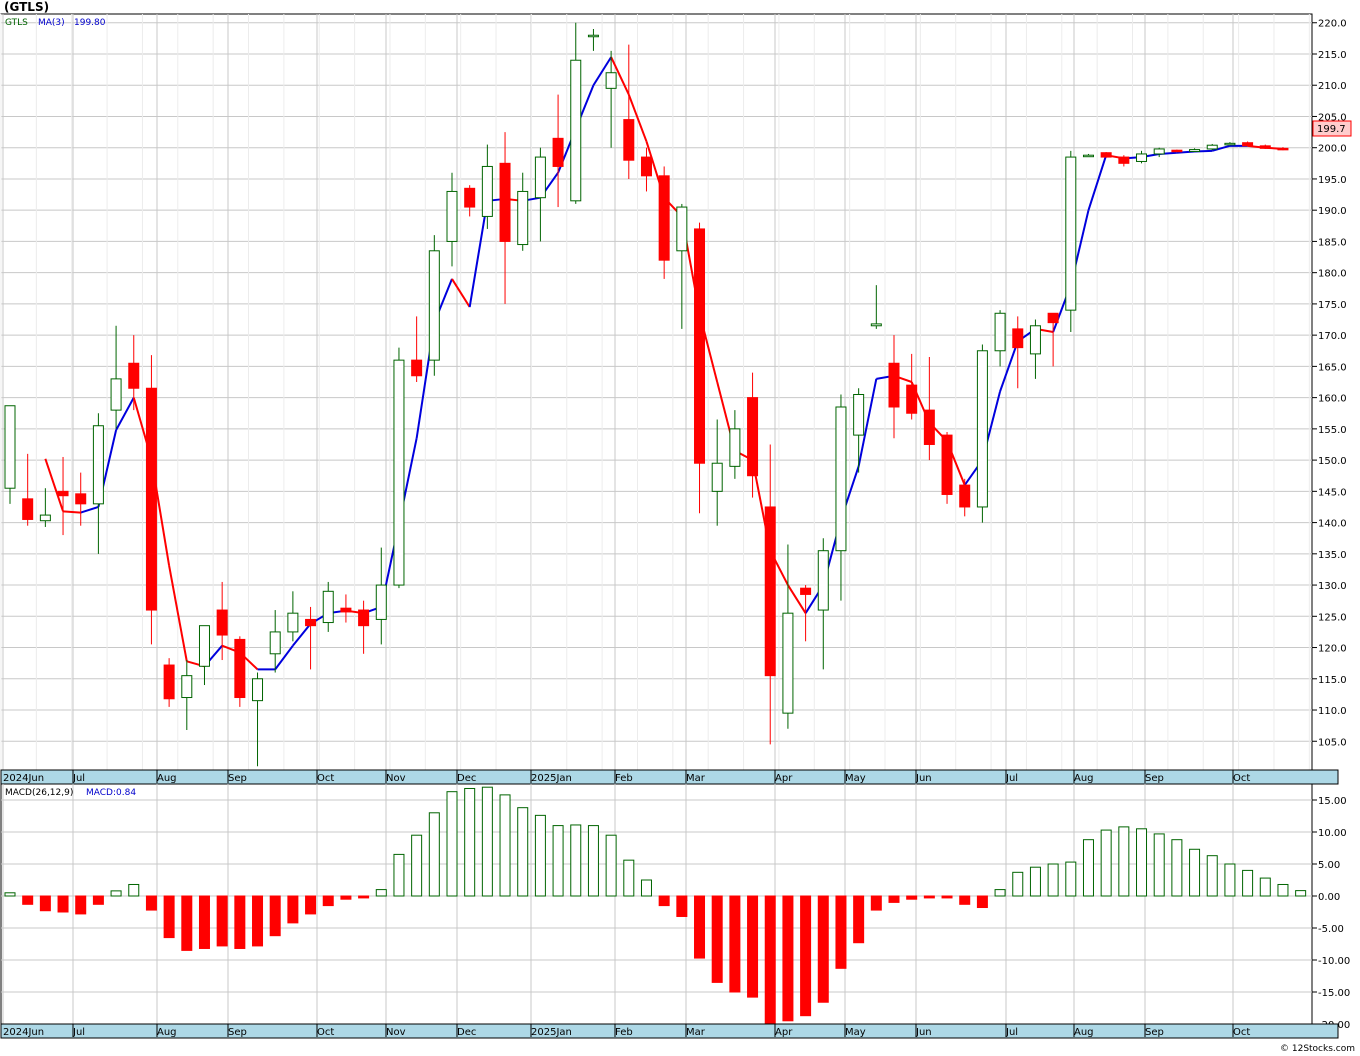 This screenshot has height=1056, width=1360. What do you see at coordinates (26, 7) in the screenshot?
I see `chart-symbol-title: (GTLS)` at bounding box center [26, 7].